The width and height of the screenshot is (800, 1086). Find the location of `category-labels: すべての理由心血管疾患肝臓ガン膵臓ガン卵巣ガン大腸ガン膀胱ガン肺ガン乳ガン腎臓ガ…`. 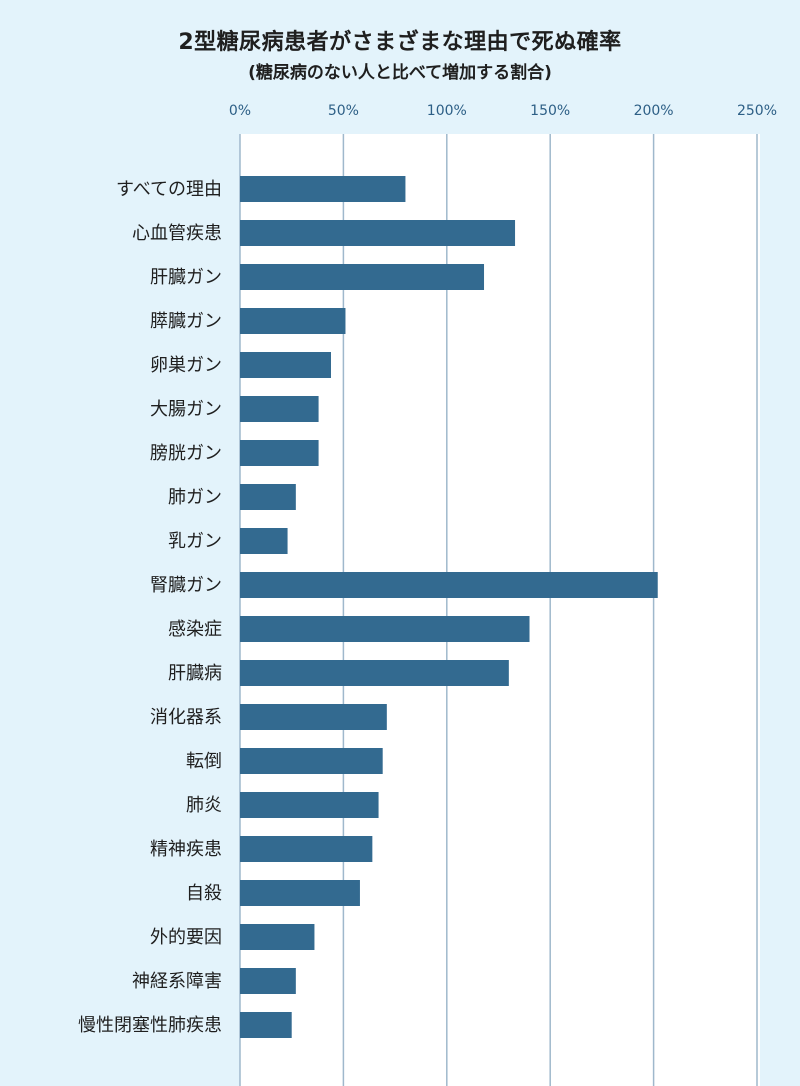

category-labels: すべての理由心血管疾患肝臓ガン膵臓ガン卵巣ガン大腸ガン膀胱ガン肺ガン乳ガン腎臓ガ… is located at coordinates (150, 607).